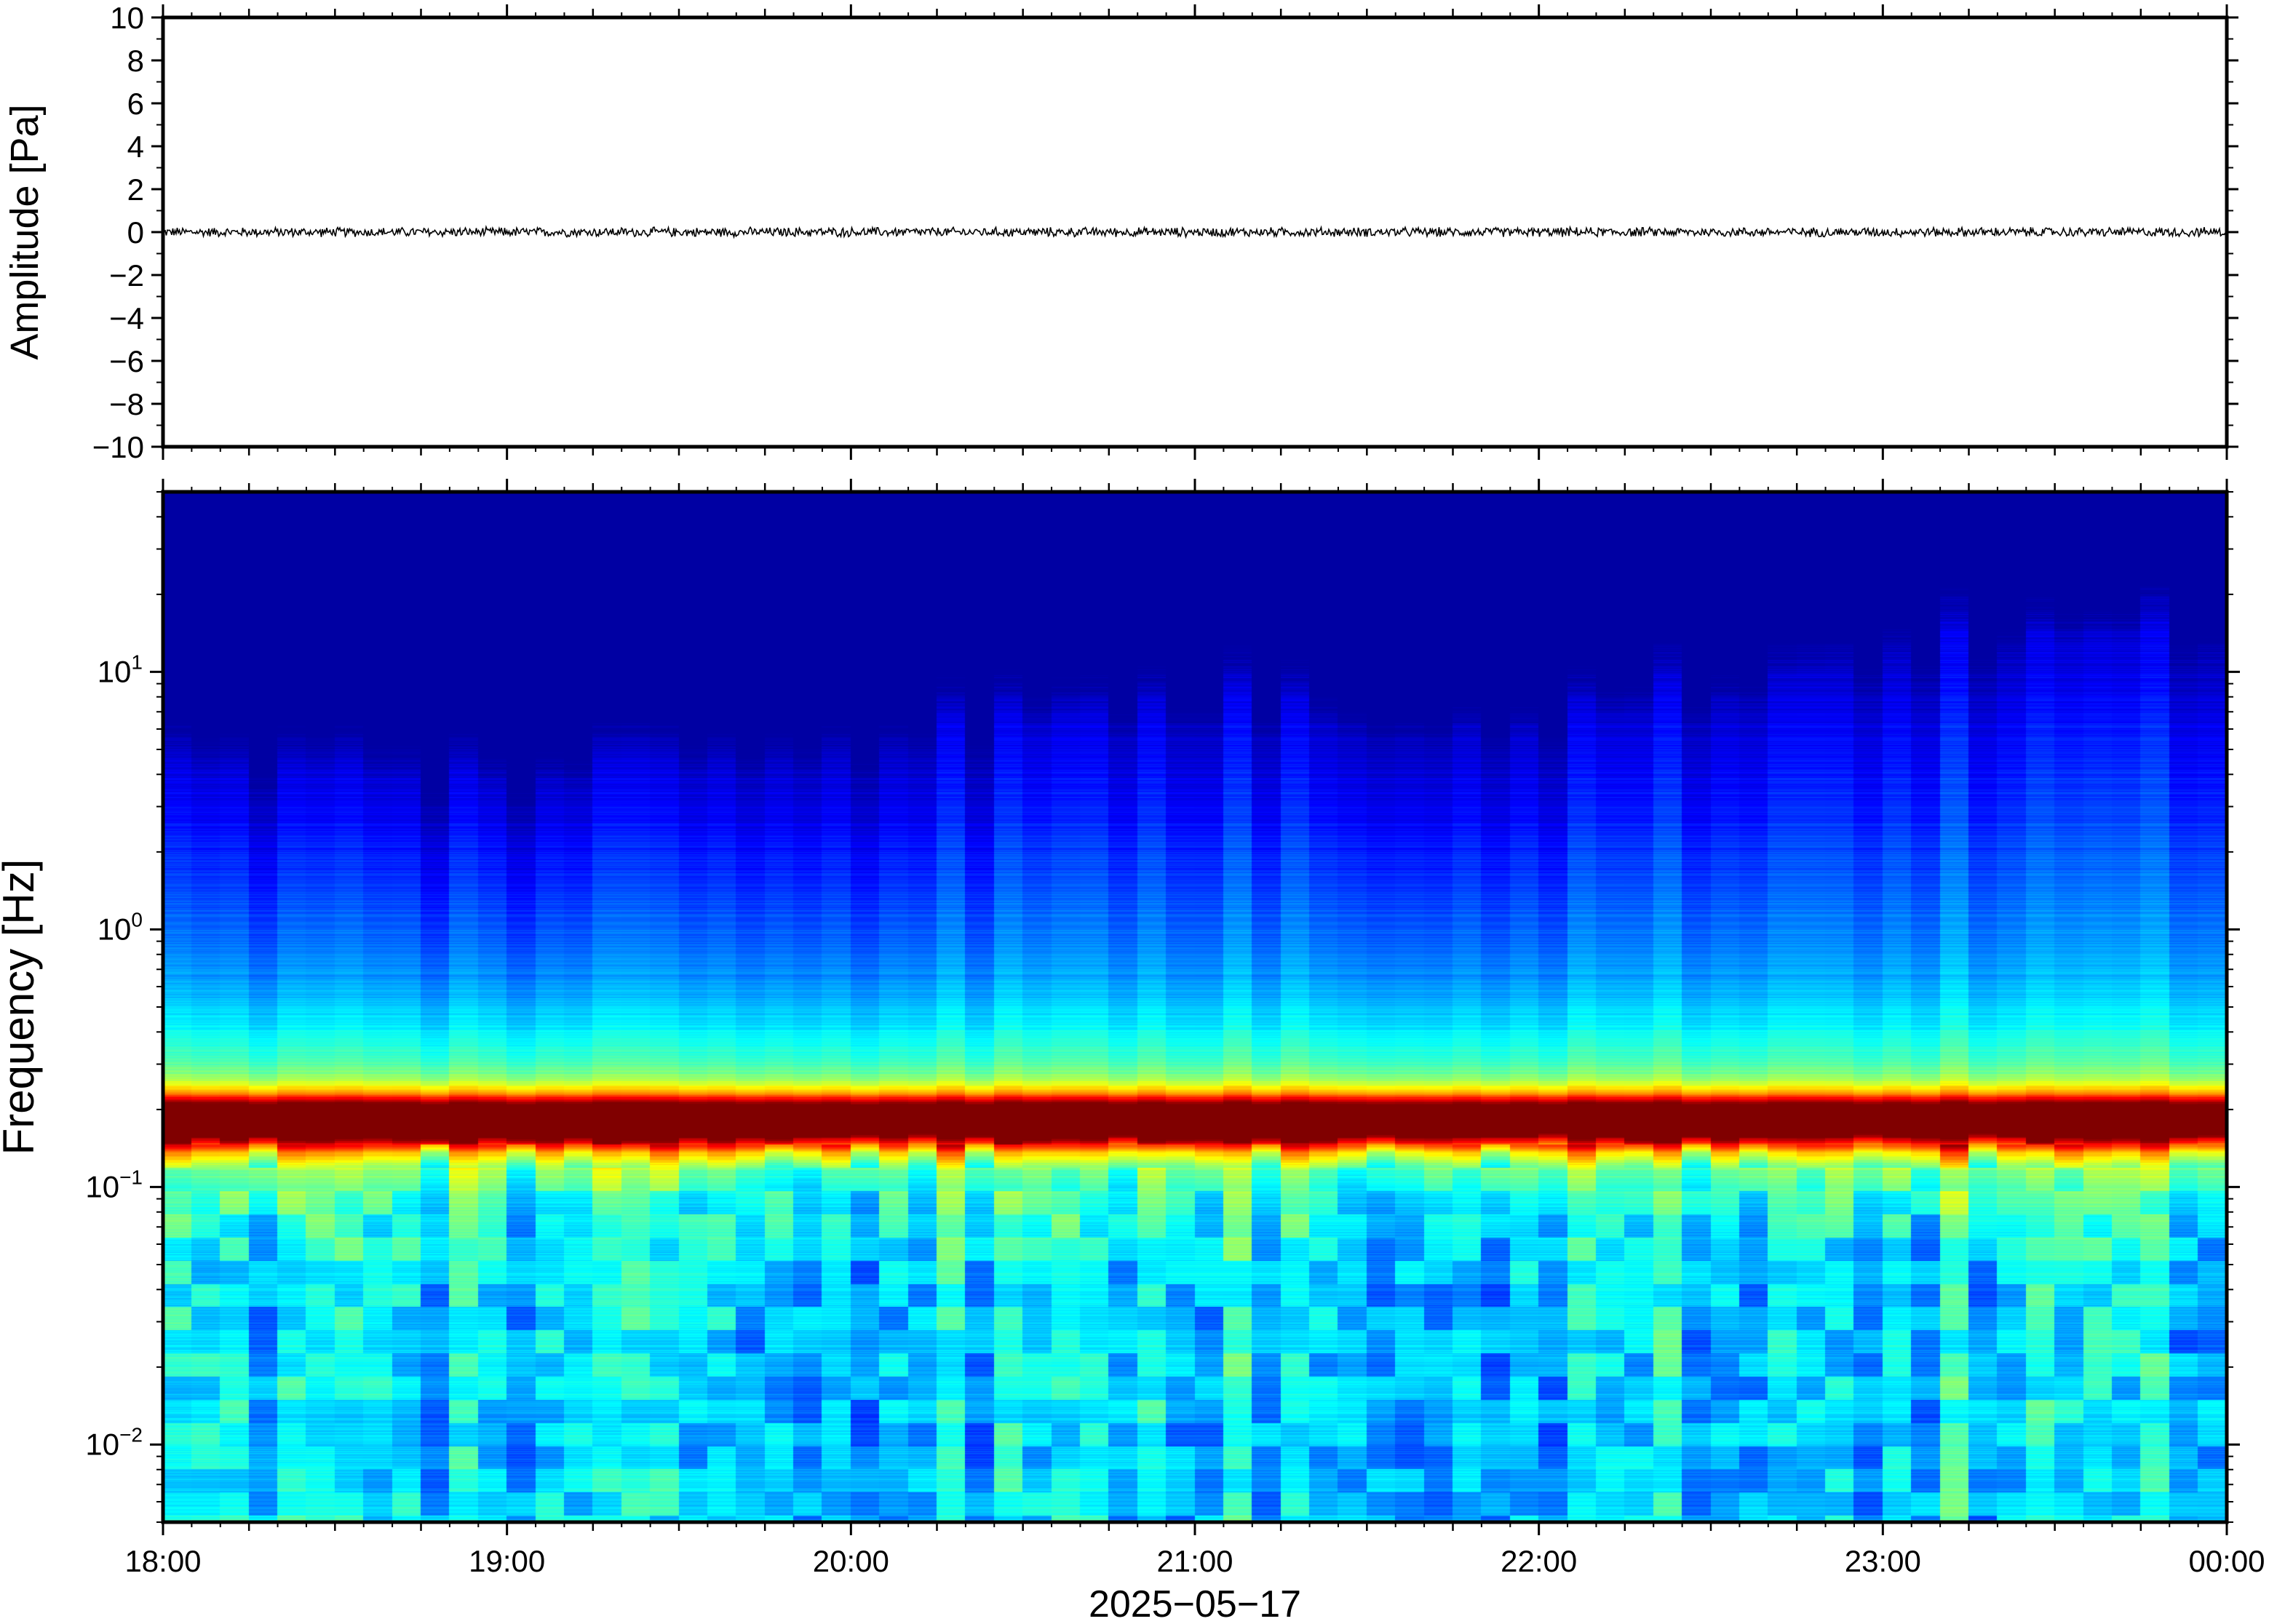  I want to click on spectrogram-y-axis-title: Frequency [Hz], so click(21, 1007).